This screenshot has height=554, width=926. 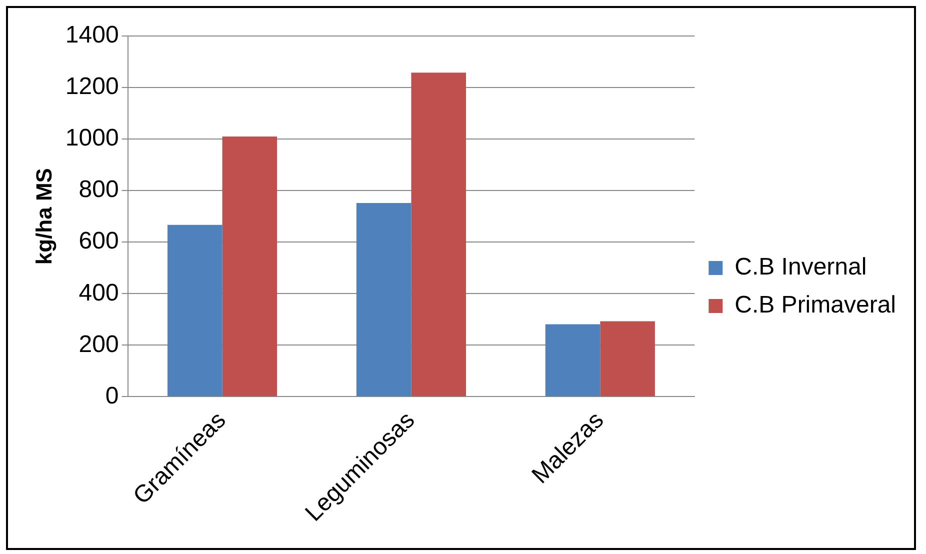 I want to click on y-tick-label: 400, so click(x=98, y=292).